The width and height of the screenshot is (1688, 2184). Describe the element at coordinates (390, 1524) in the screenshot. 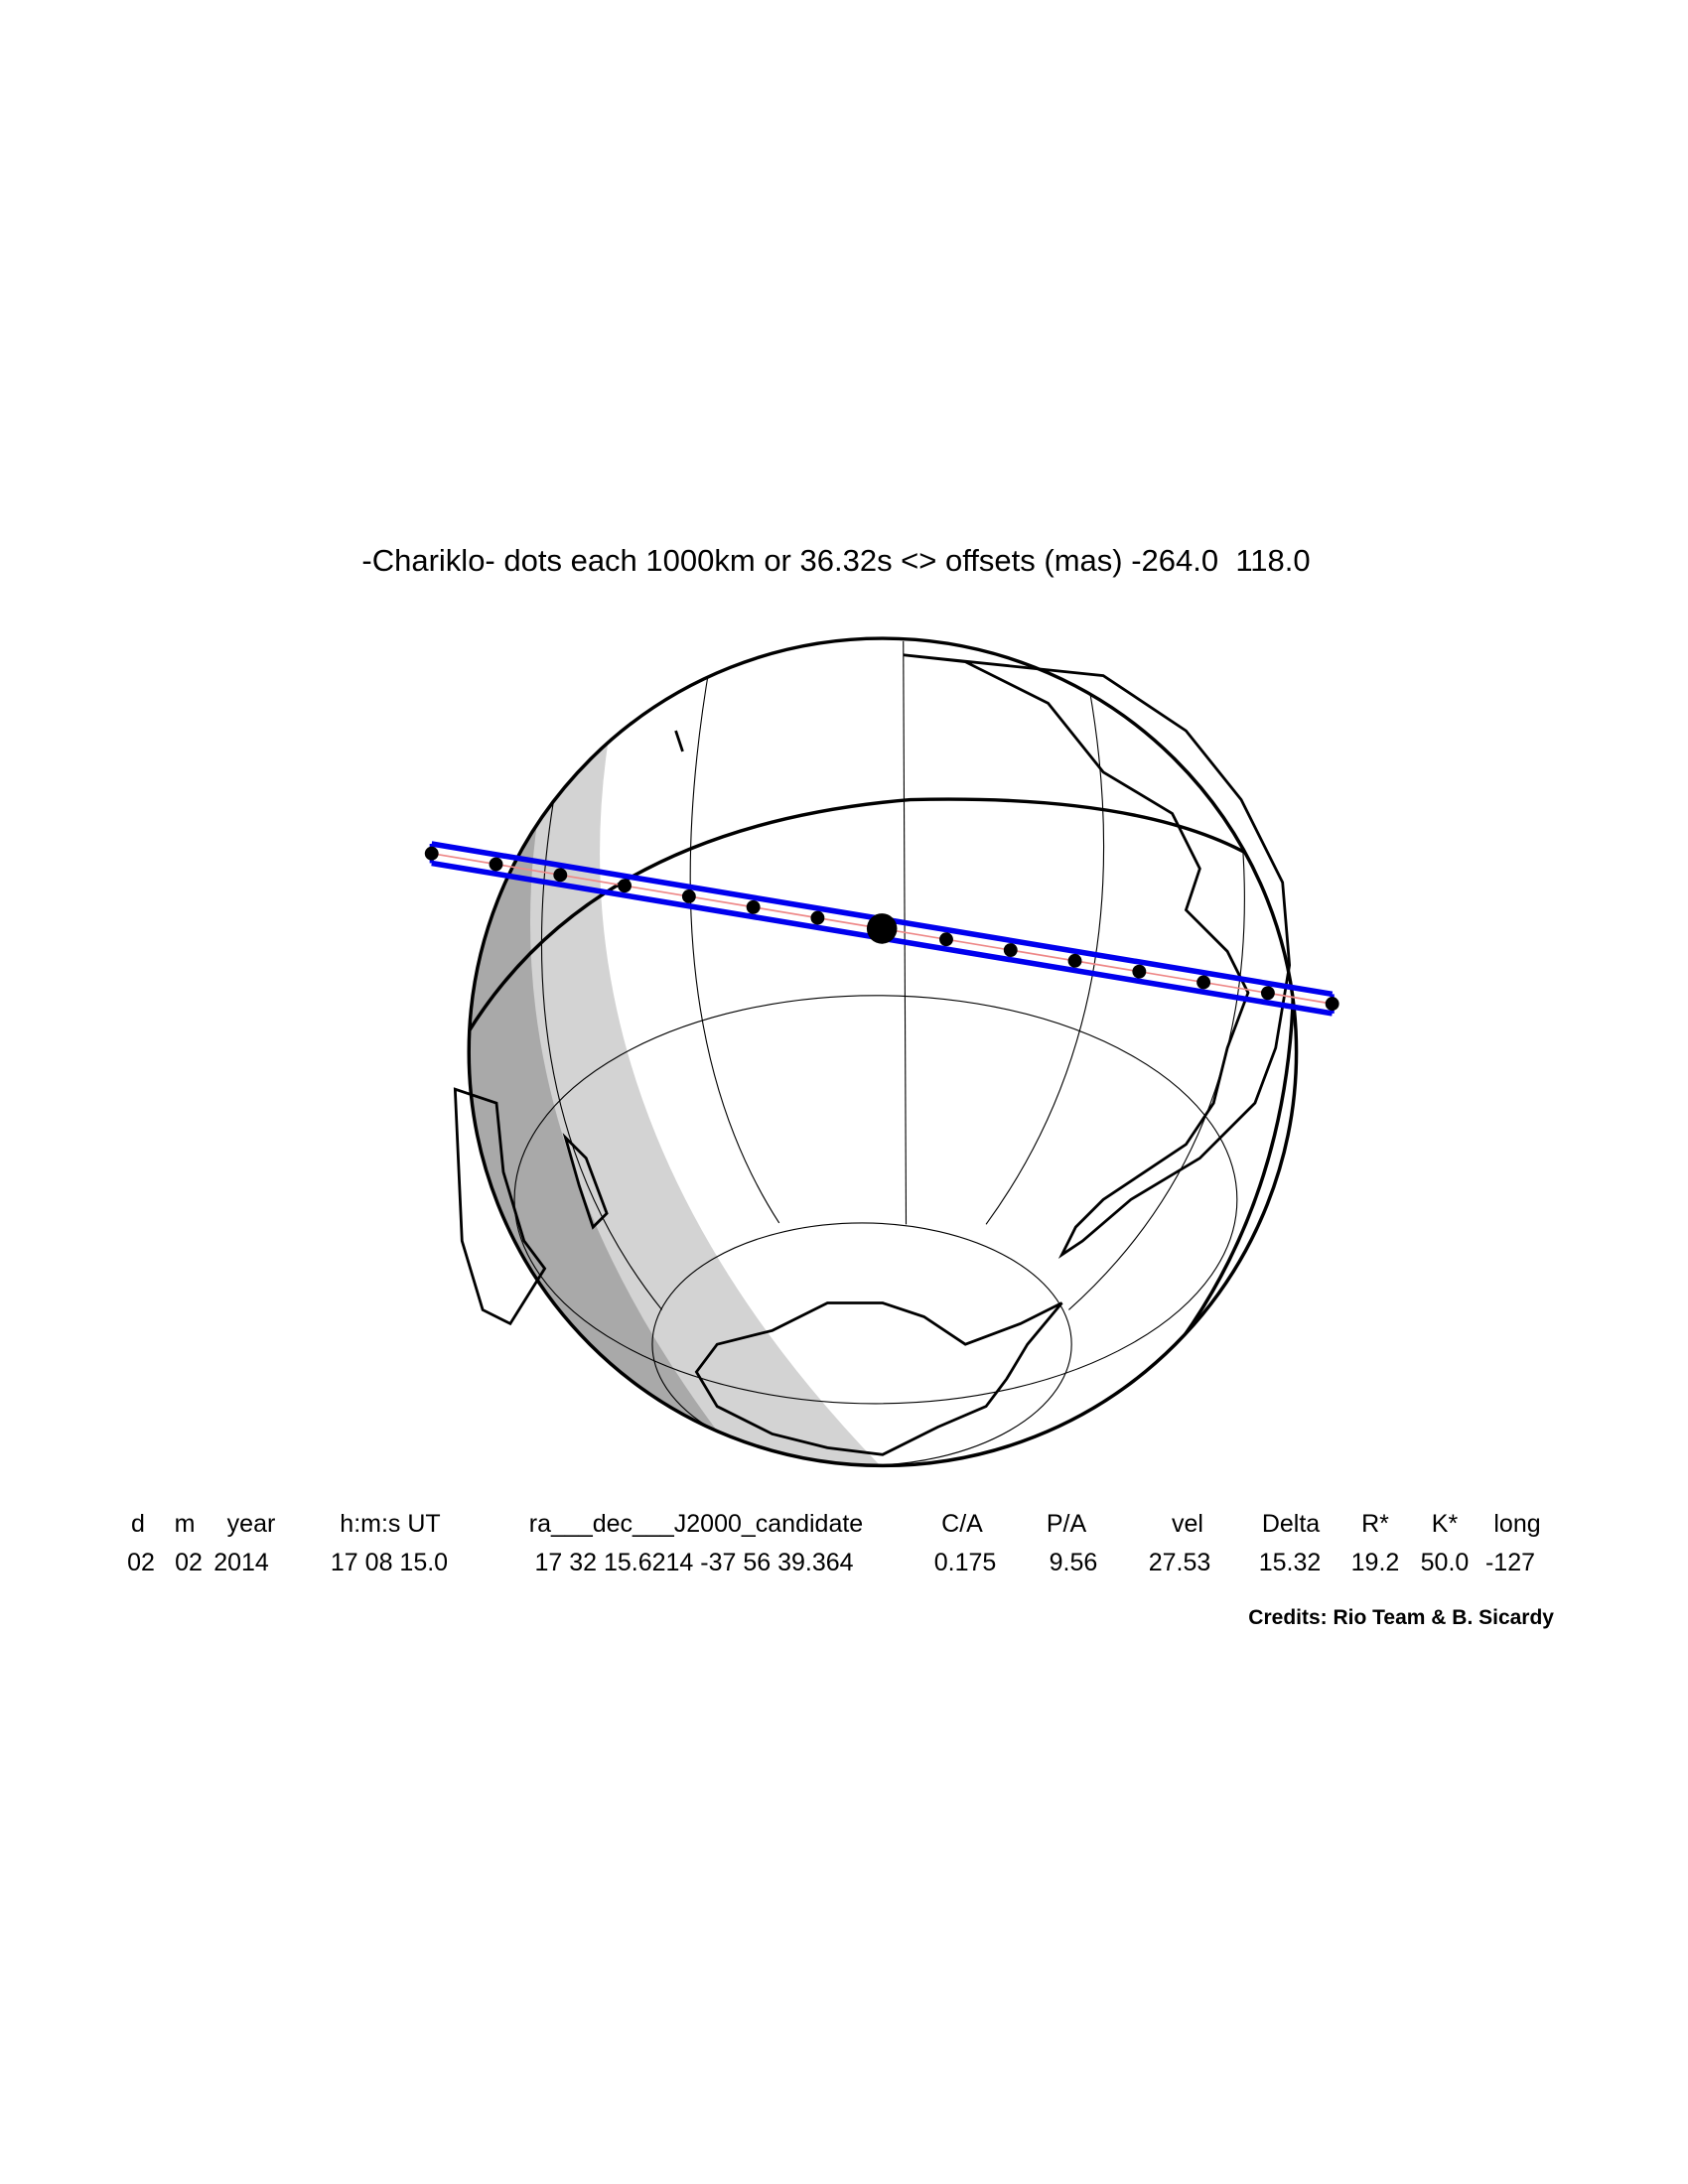

I see `column-header: h:m:s UT` at that location.